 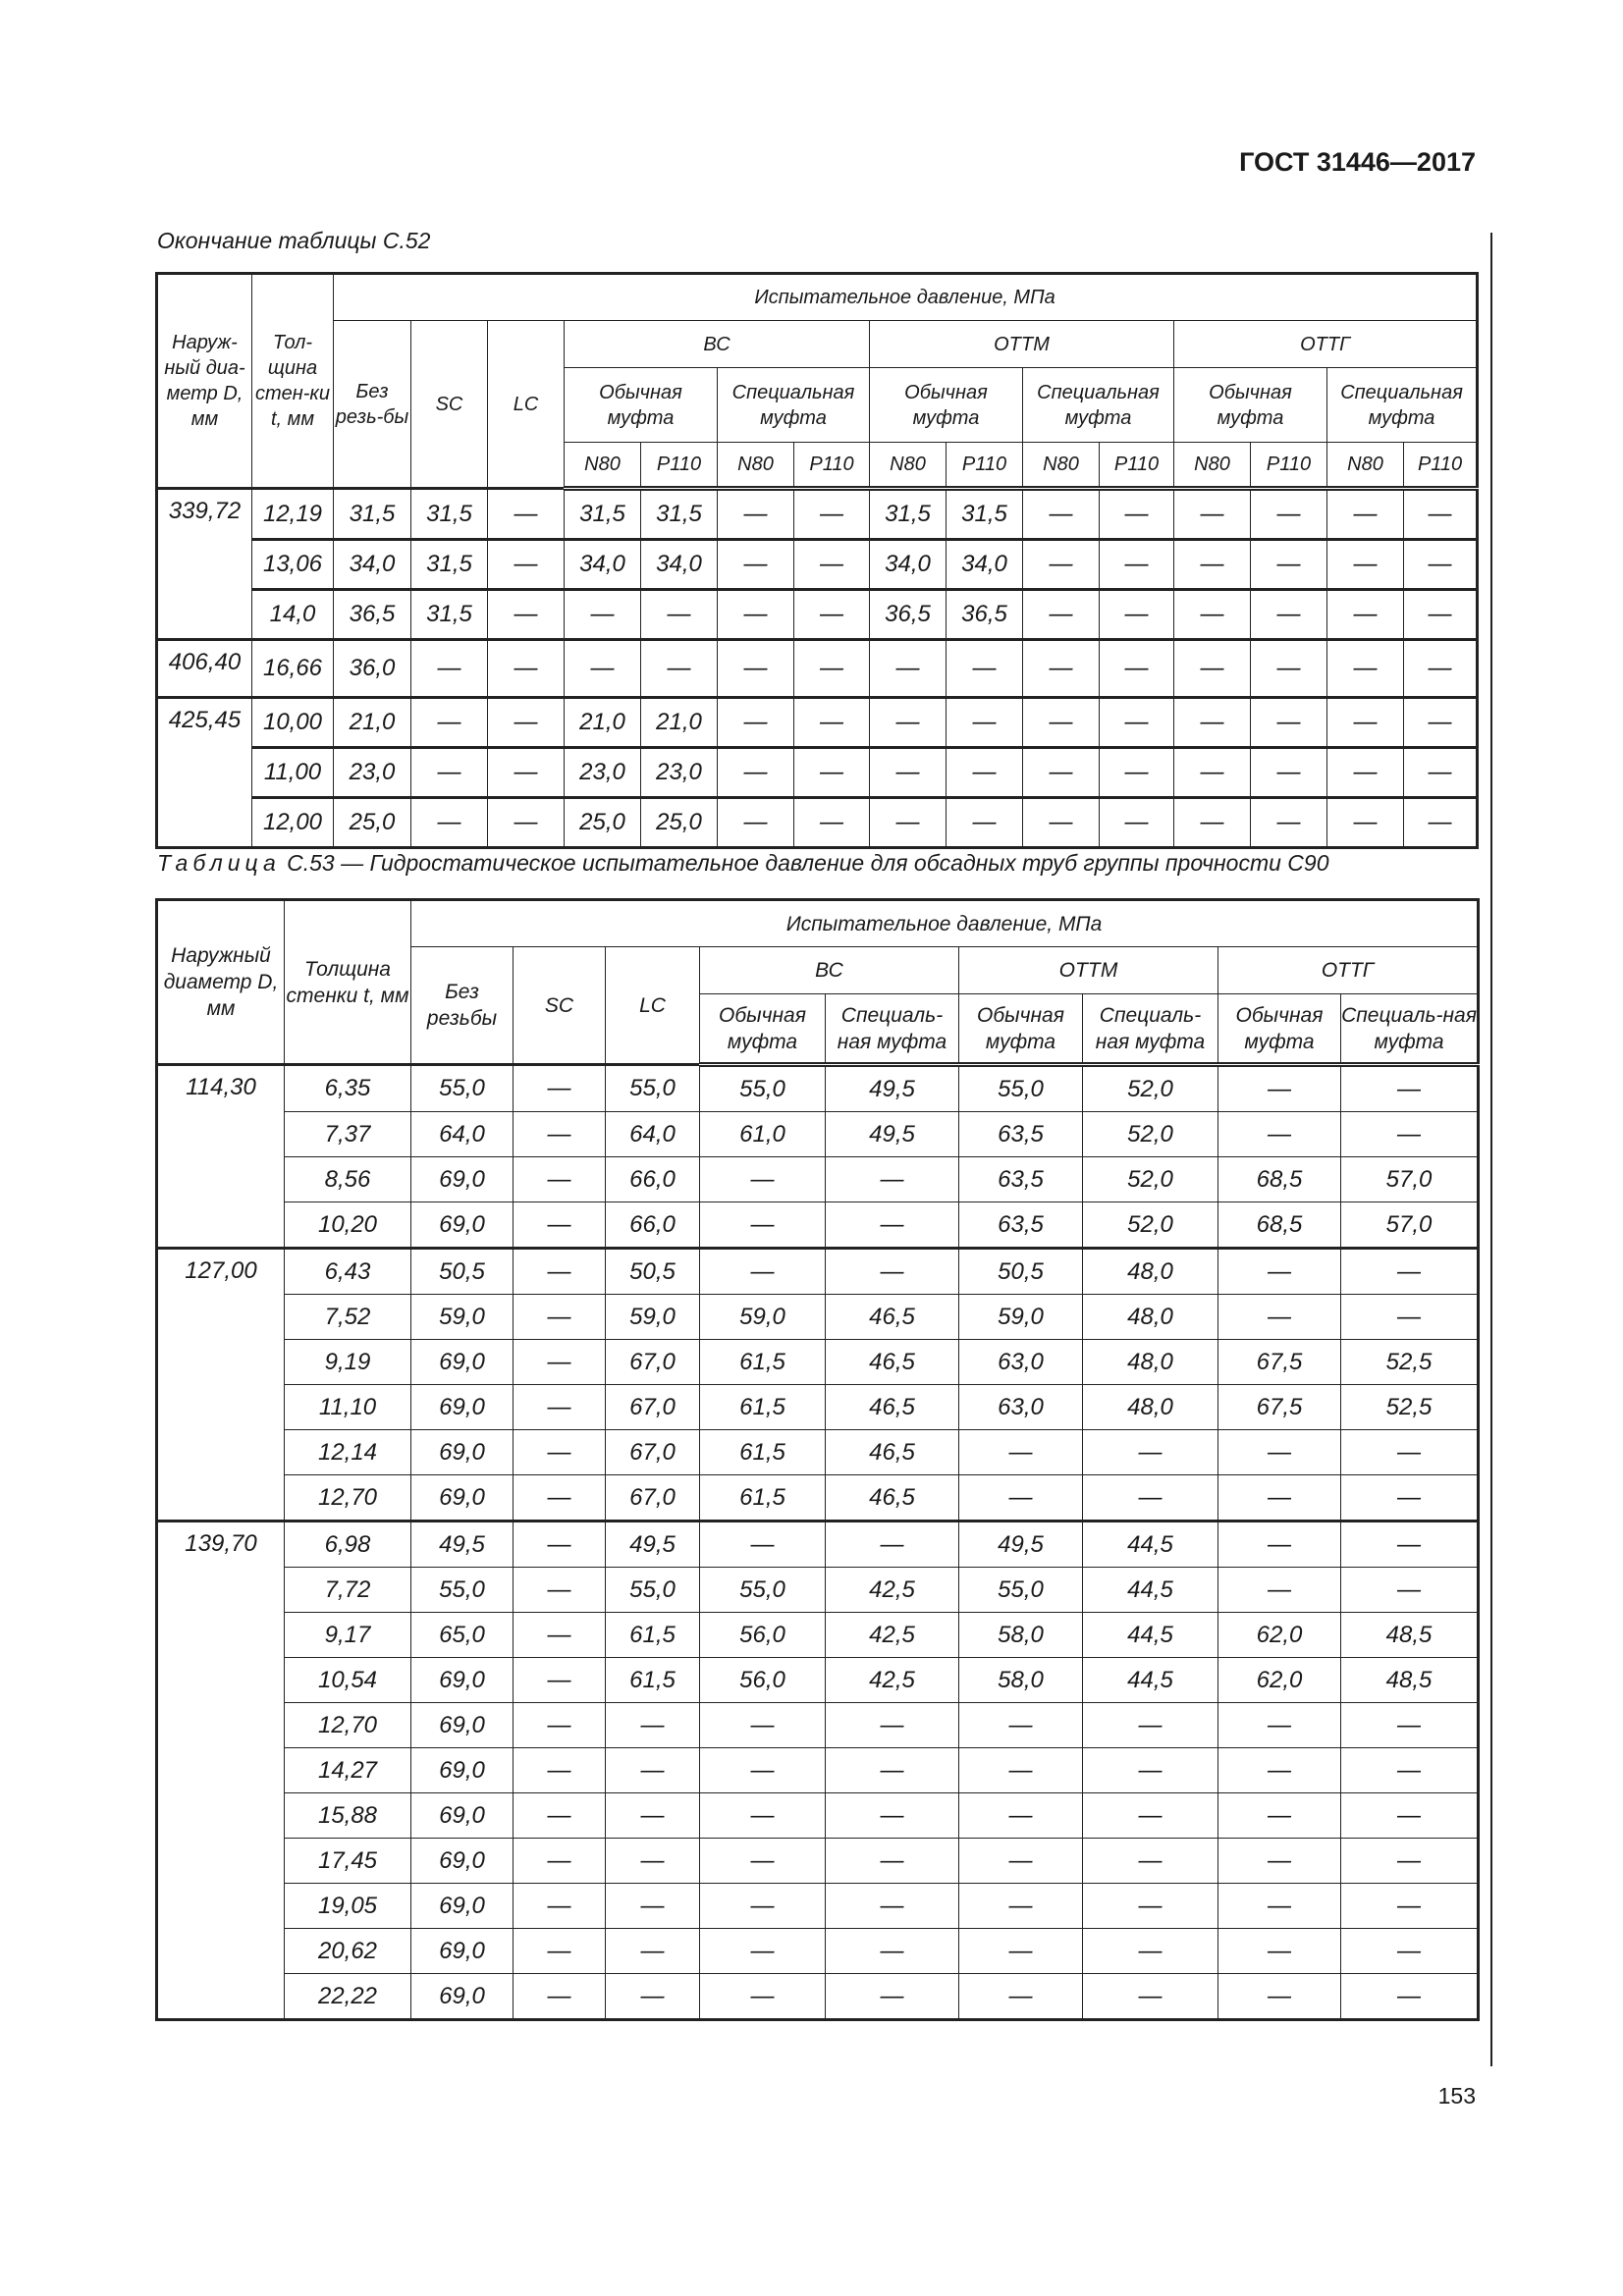 I want to click on cell-pressure: 61,5, so click(x=762, y=1452).